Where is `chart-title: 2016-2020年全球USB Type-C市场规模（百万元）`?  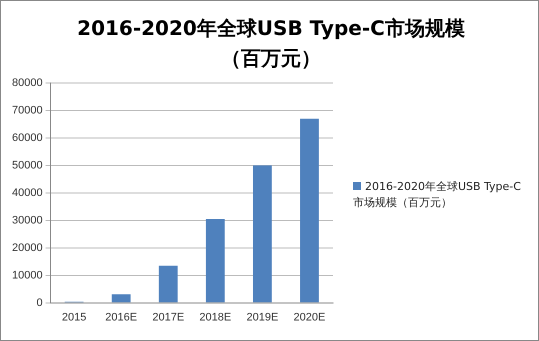 chart-title: 2016-2020年全球USB Type-C市场规模（百万元） is located at coordinates (271, 43).